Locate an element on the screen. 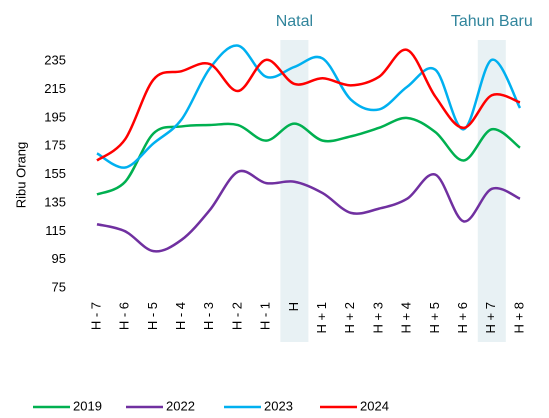 This screenshot has height=418, width=549. legend-label: 2023 is located at coordinates (278, 405).